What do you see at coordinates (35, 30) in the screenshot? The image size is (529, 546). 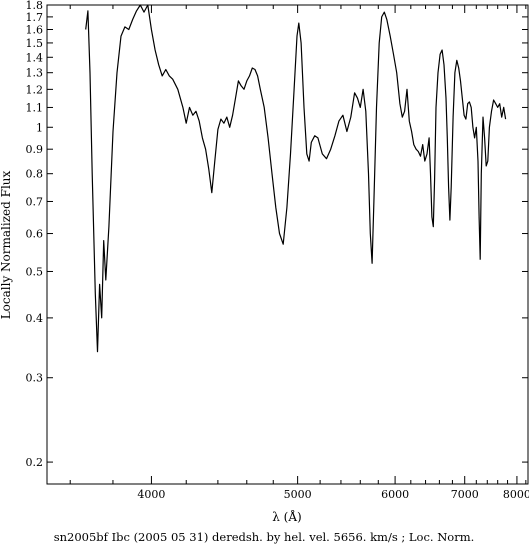 I see `y-tick-label: 1.6` at bounding box center [35, 30].